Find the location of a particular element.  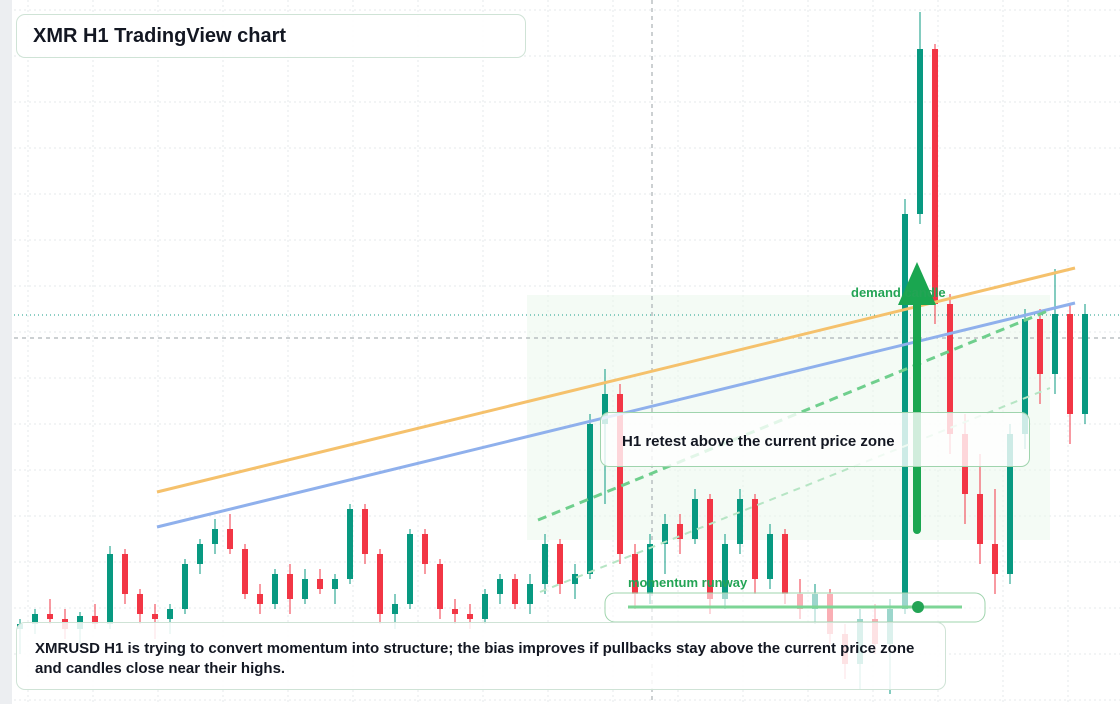

note-box: H1 retest above the current price zone is located at coordinates (815, 439).